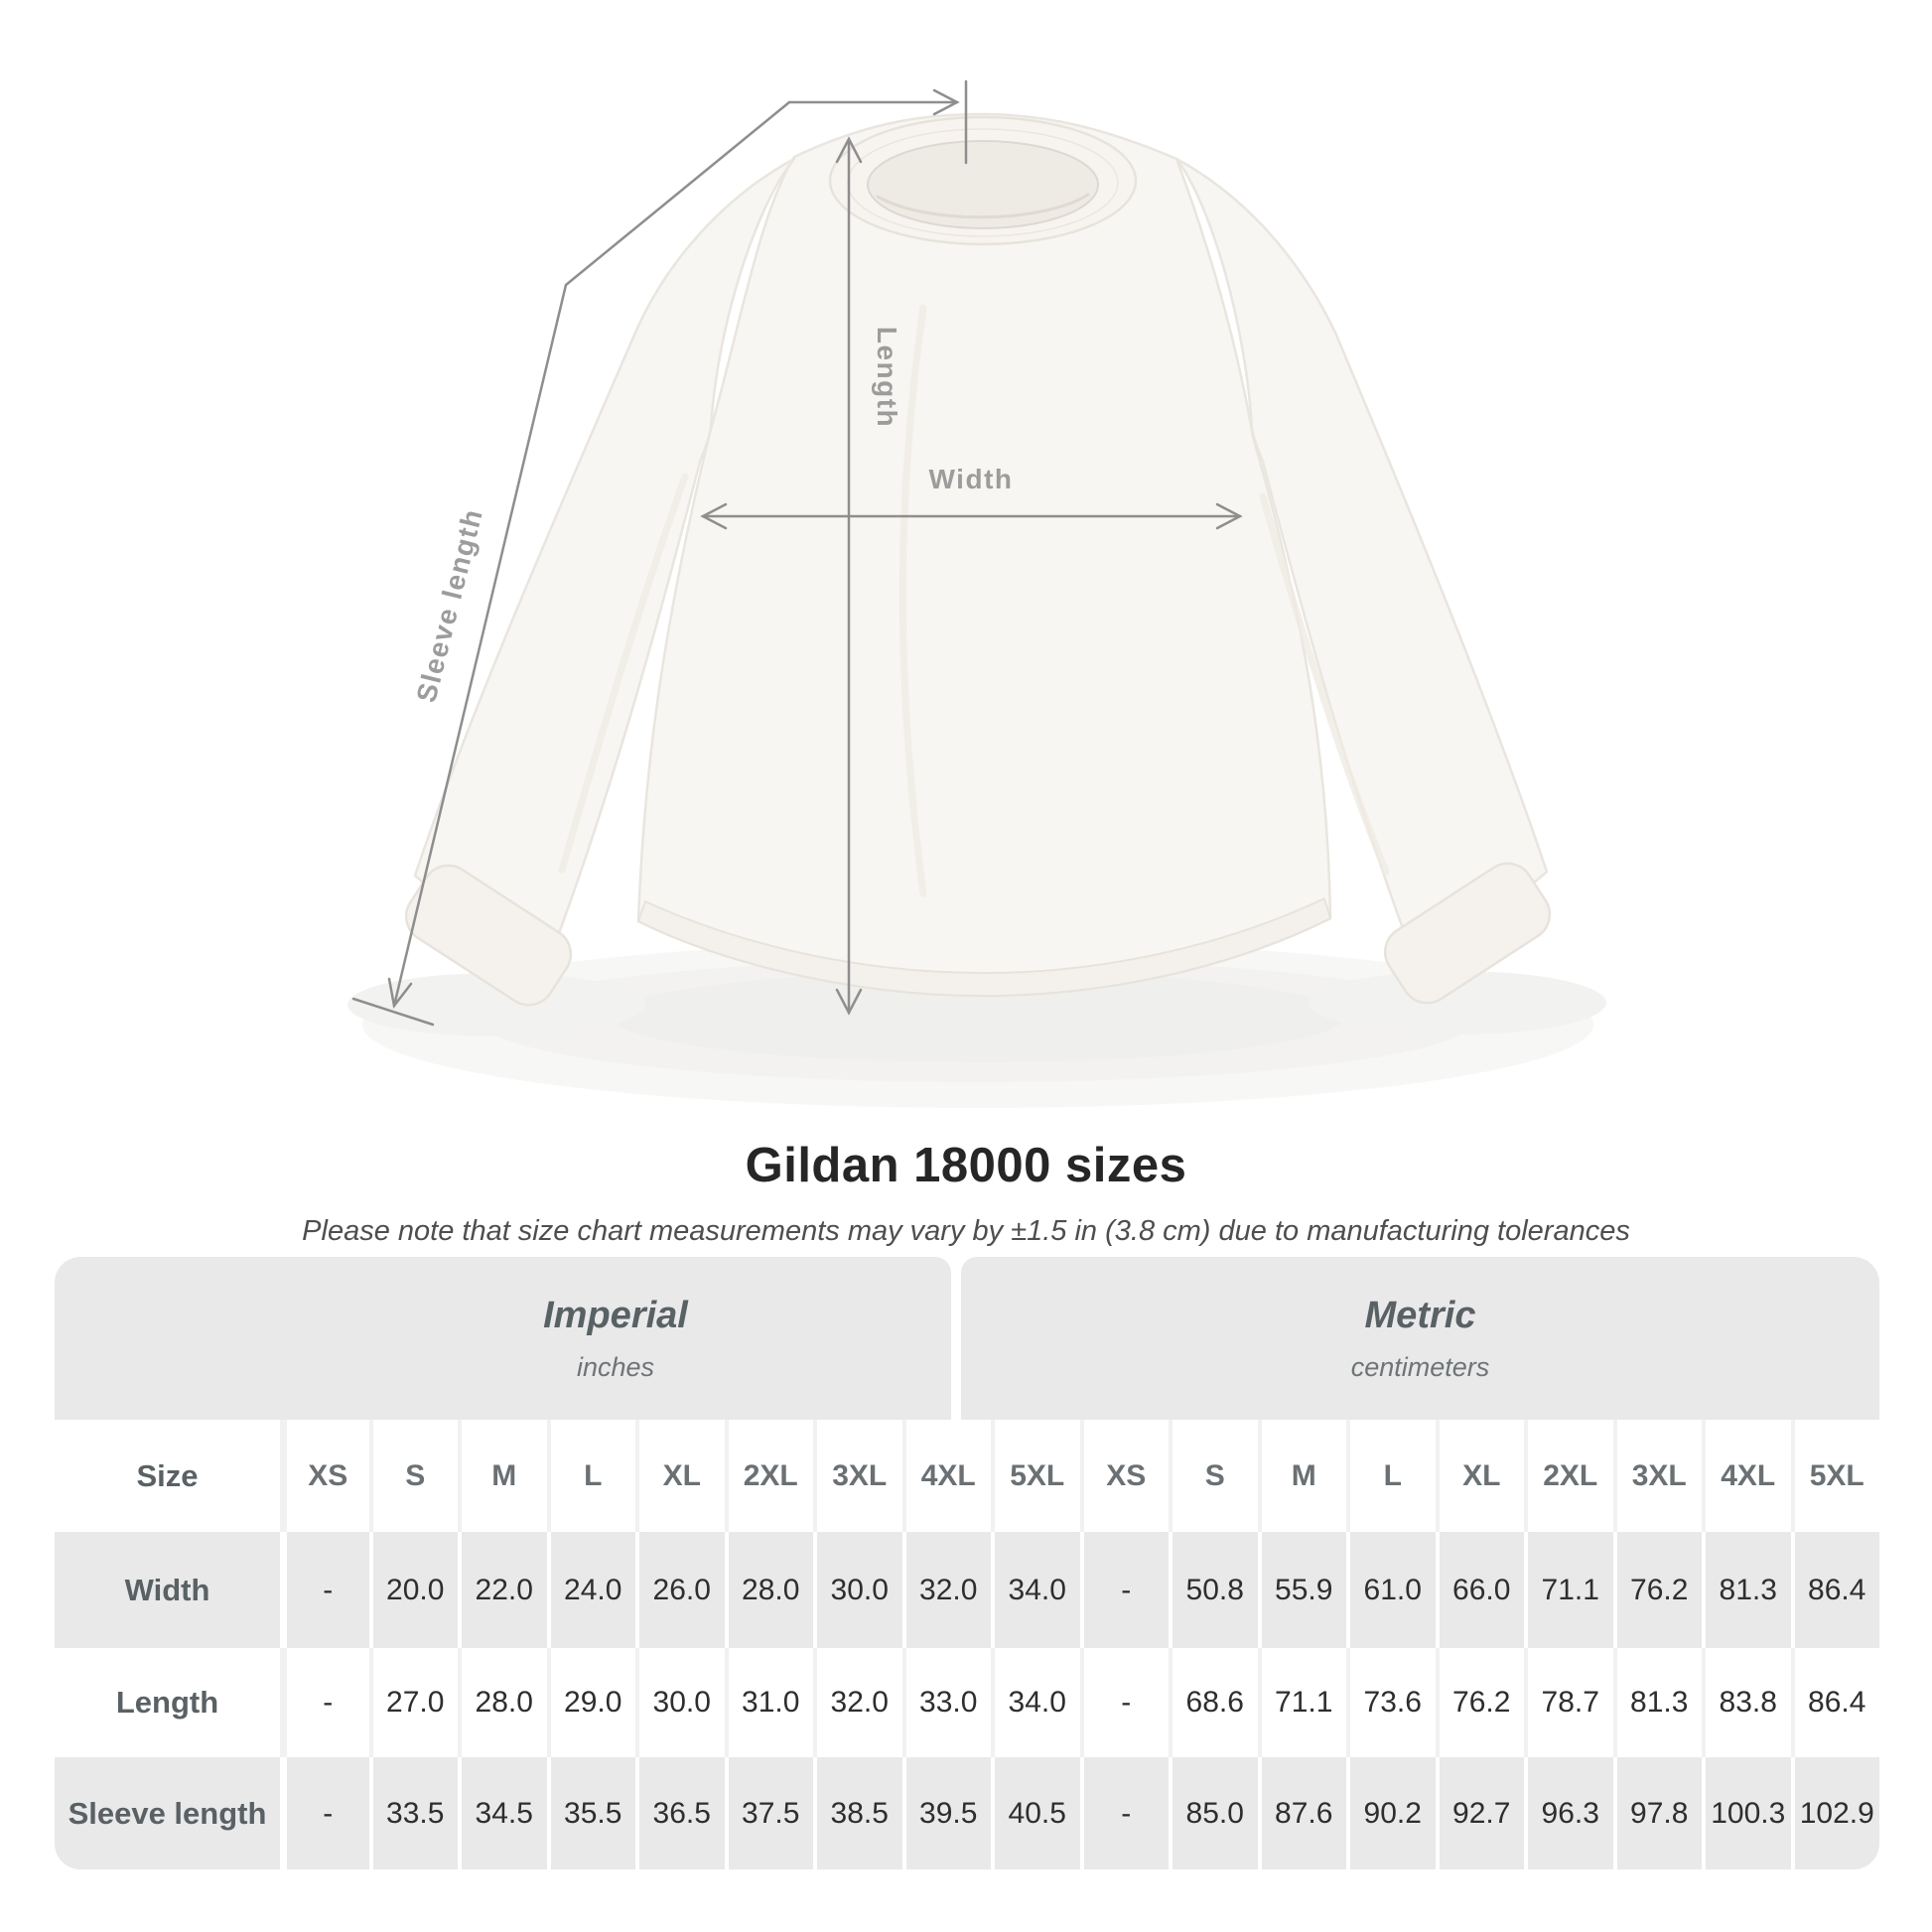 The image size is (1932, 1932). What do you see at coordinates (857, 1813) in the screenshot?
I see `value-cell: 38.5` at bounding box center [857, 1813].